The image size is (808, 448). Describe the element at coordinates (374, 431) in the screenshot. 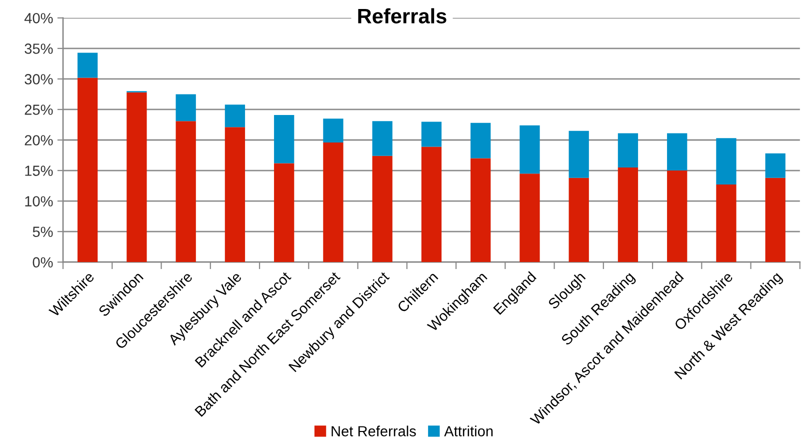

I see `legend-label: Net Referrals` at that location.